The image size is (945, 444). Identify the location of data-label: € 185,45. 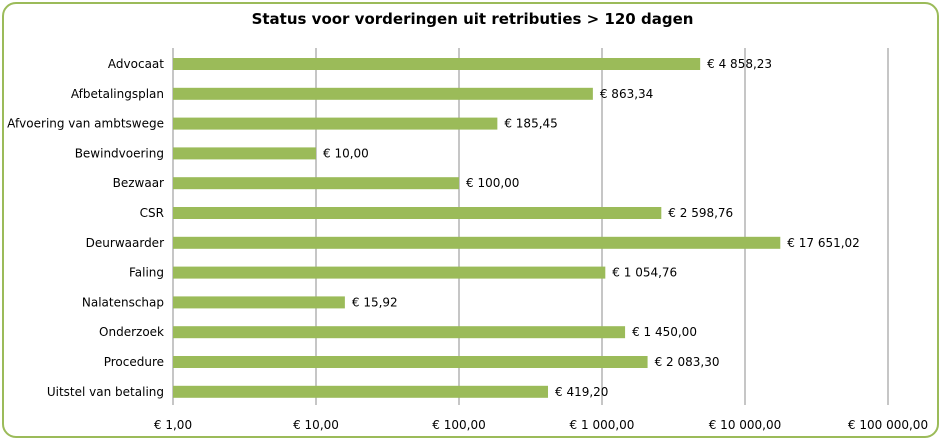
(530, 124).